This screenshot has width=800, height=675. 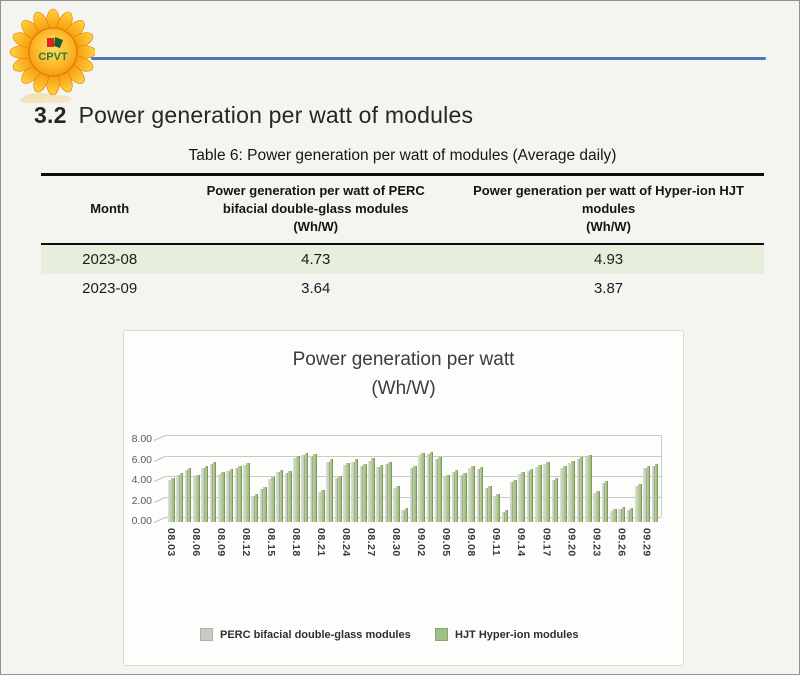 I want to click on x-tick-label: 09.23, so click(x=596, y=542).